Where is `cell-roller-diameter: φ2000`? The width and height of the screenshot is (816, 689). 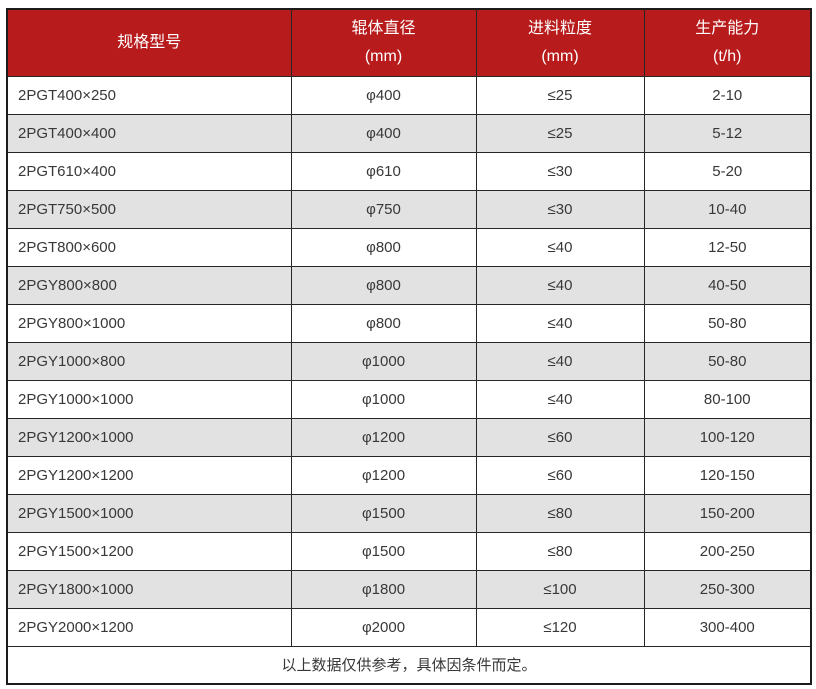
cell-roller-diameter: φ2000 is located at coordinates (383, 627).